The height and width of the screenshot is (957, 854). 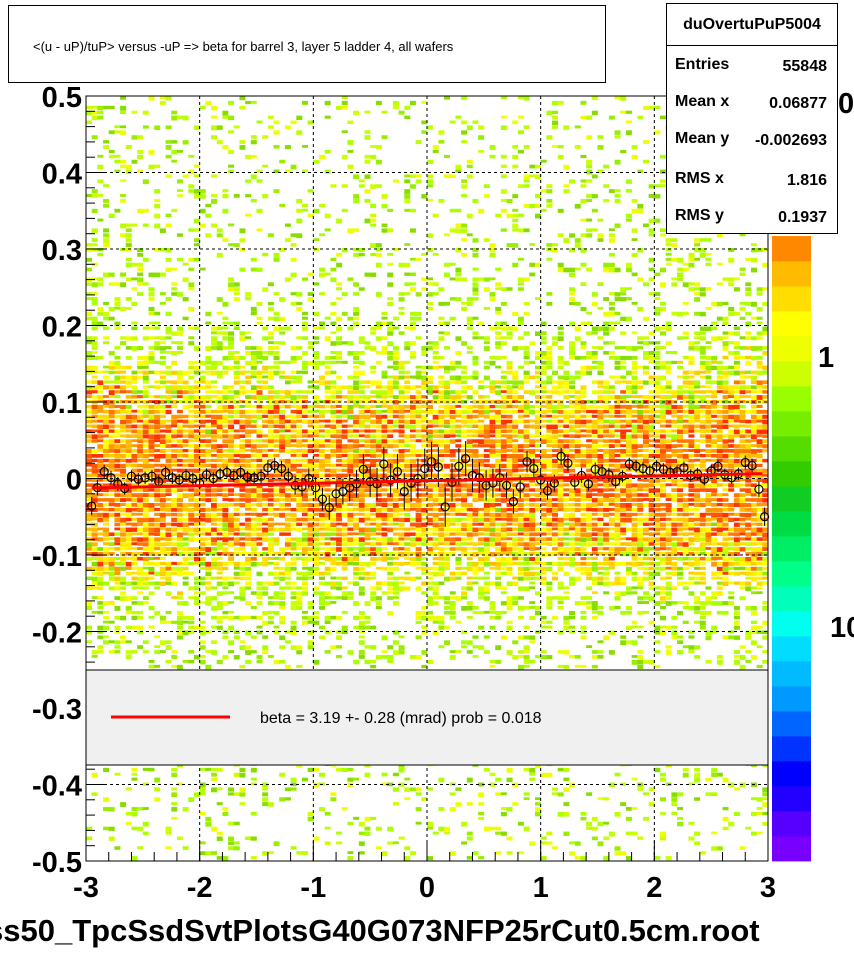 I want to click on x-tick-label: 2, so click(x=654, y=888).